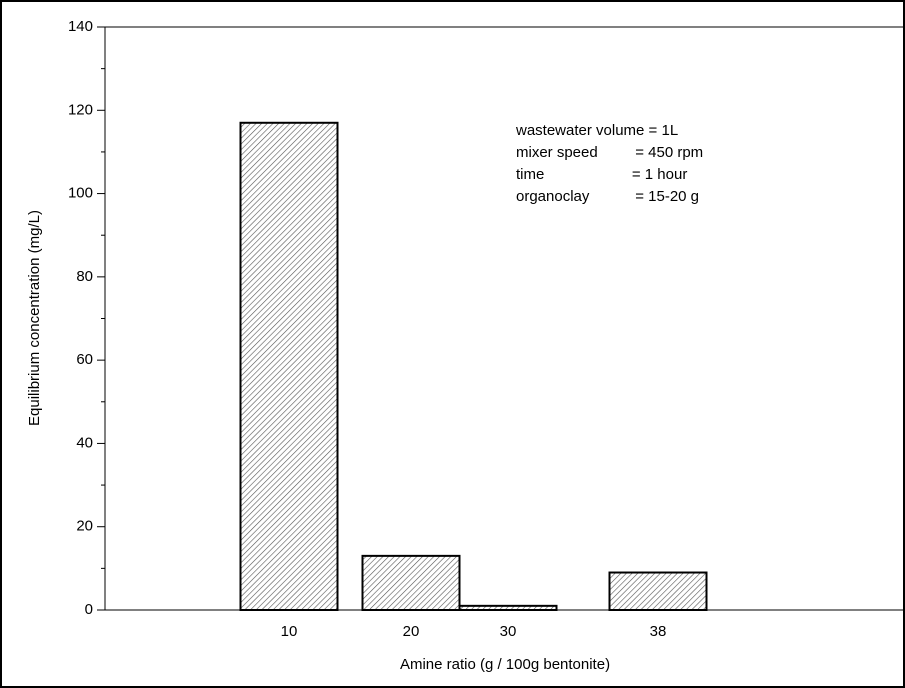  I want to click on y-tick-label: 80, so click(84, 276).